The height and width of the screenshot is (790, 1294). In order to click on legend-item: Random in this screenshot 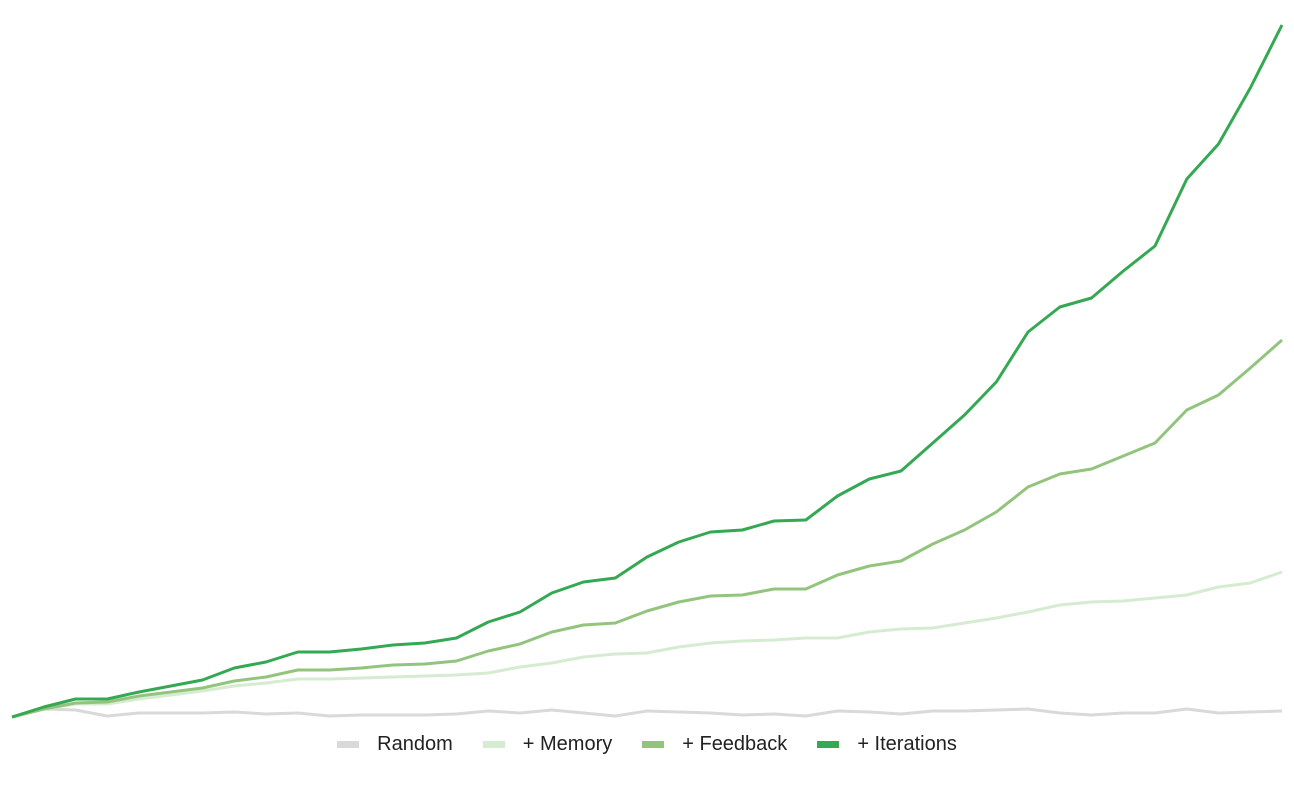, I will do `click(395, 744)`.